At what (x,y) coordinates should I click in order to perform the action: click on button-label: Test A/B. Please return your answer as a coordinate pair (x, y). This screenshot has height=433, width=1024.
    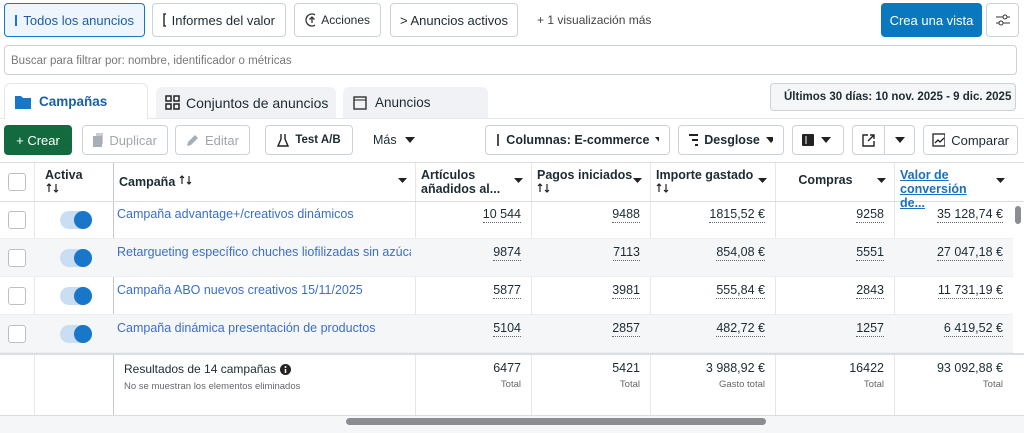
    Looking at the image, I should click on (318, 140).